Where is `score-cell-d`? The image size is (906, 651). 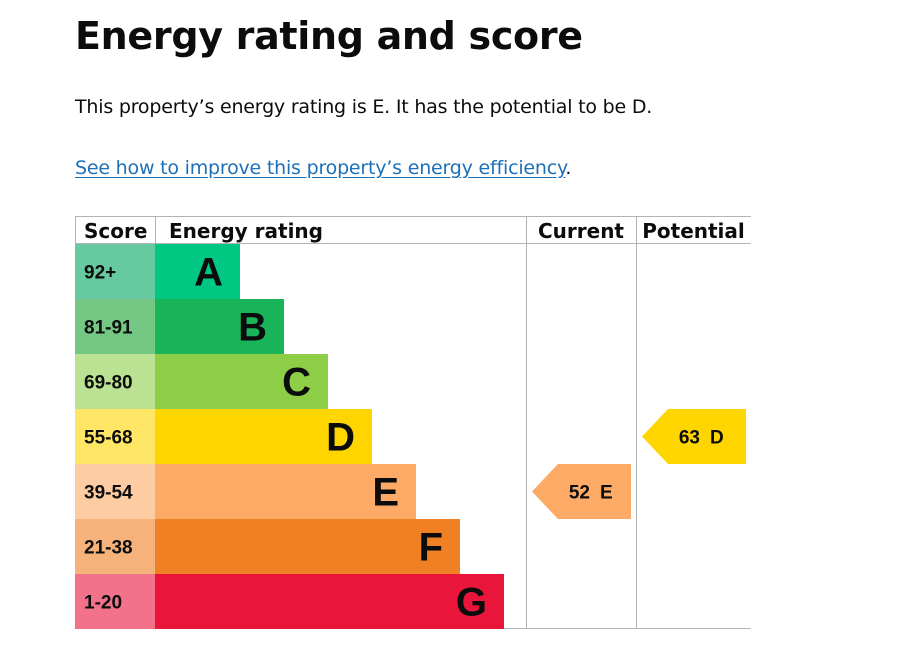 score-cell-d is located at coordinates (115, 436).